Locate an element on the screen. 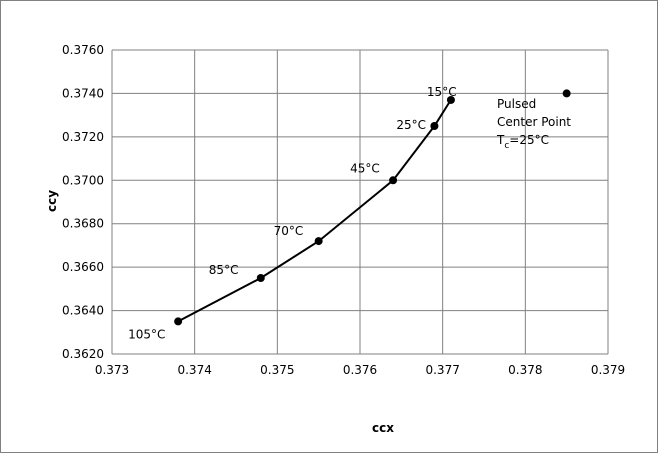 The image size is (658, 453). x-tick-label: 0.375 is located at coordinates (277, 370).